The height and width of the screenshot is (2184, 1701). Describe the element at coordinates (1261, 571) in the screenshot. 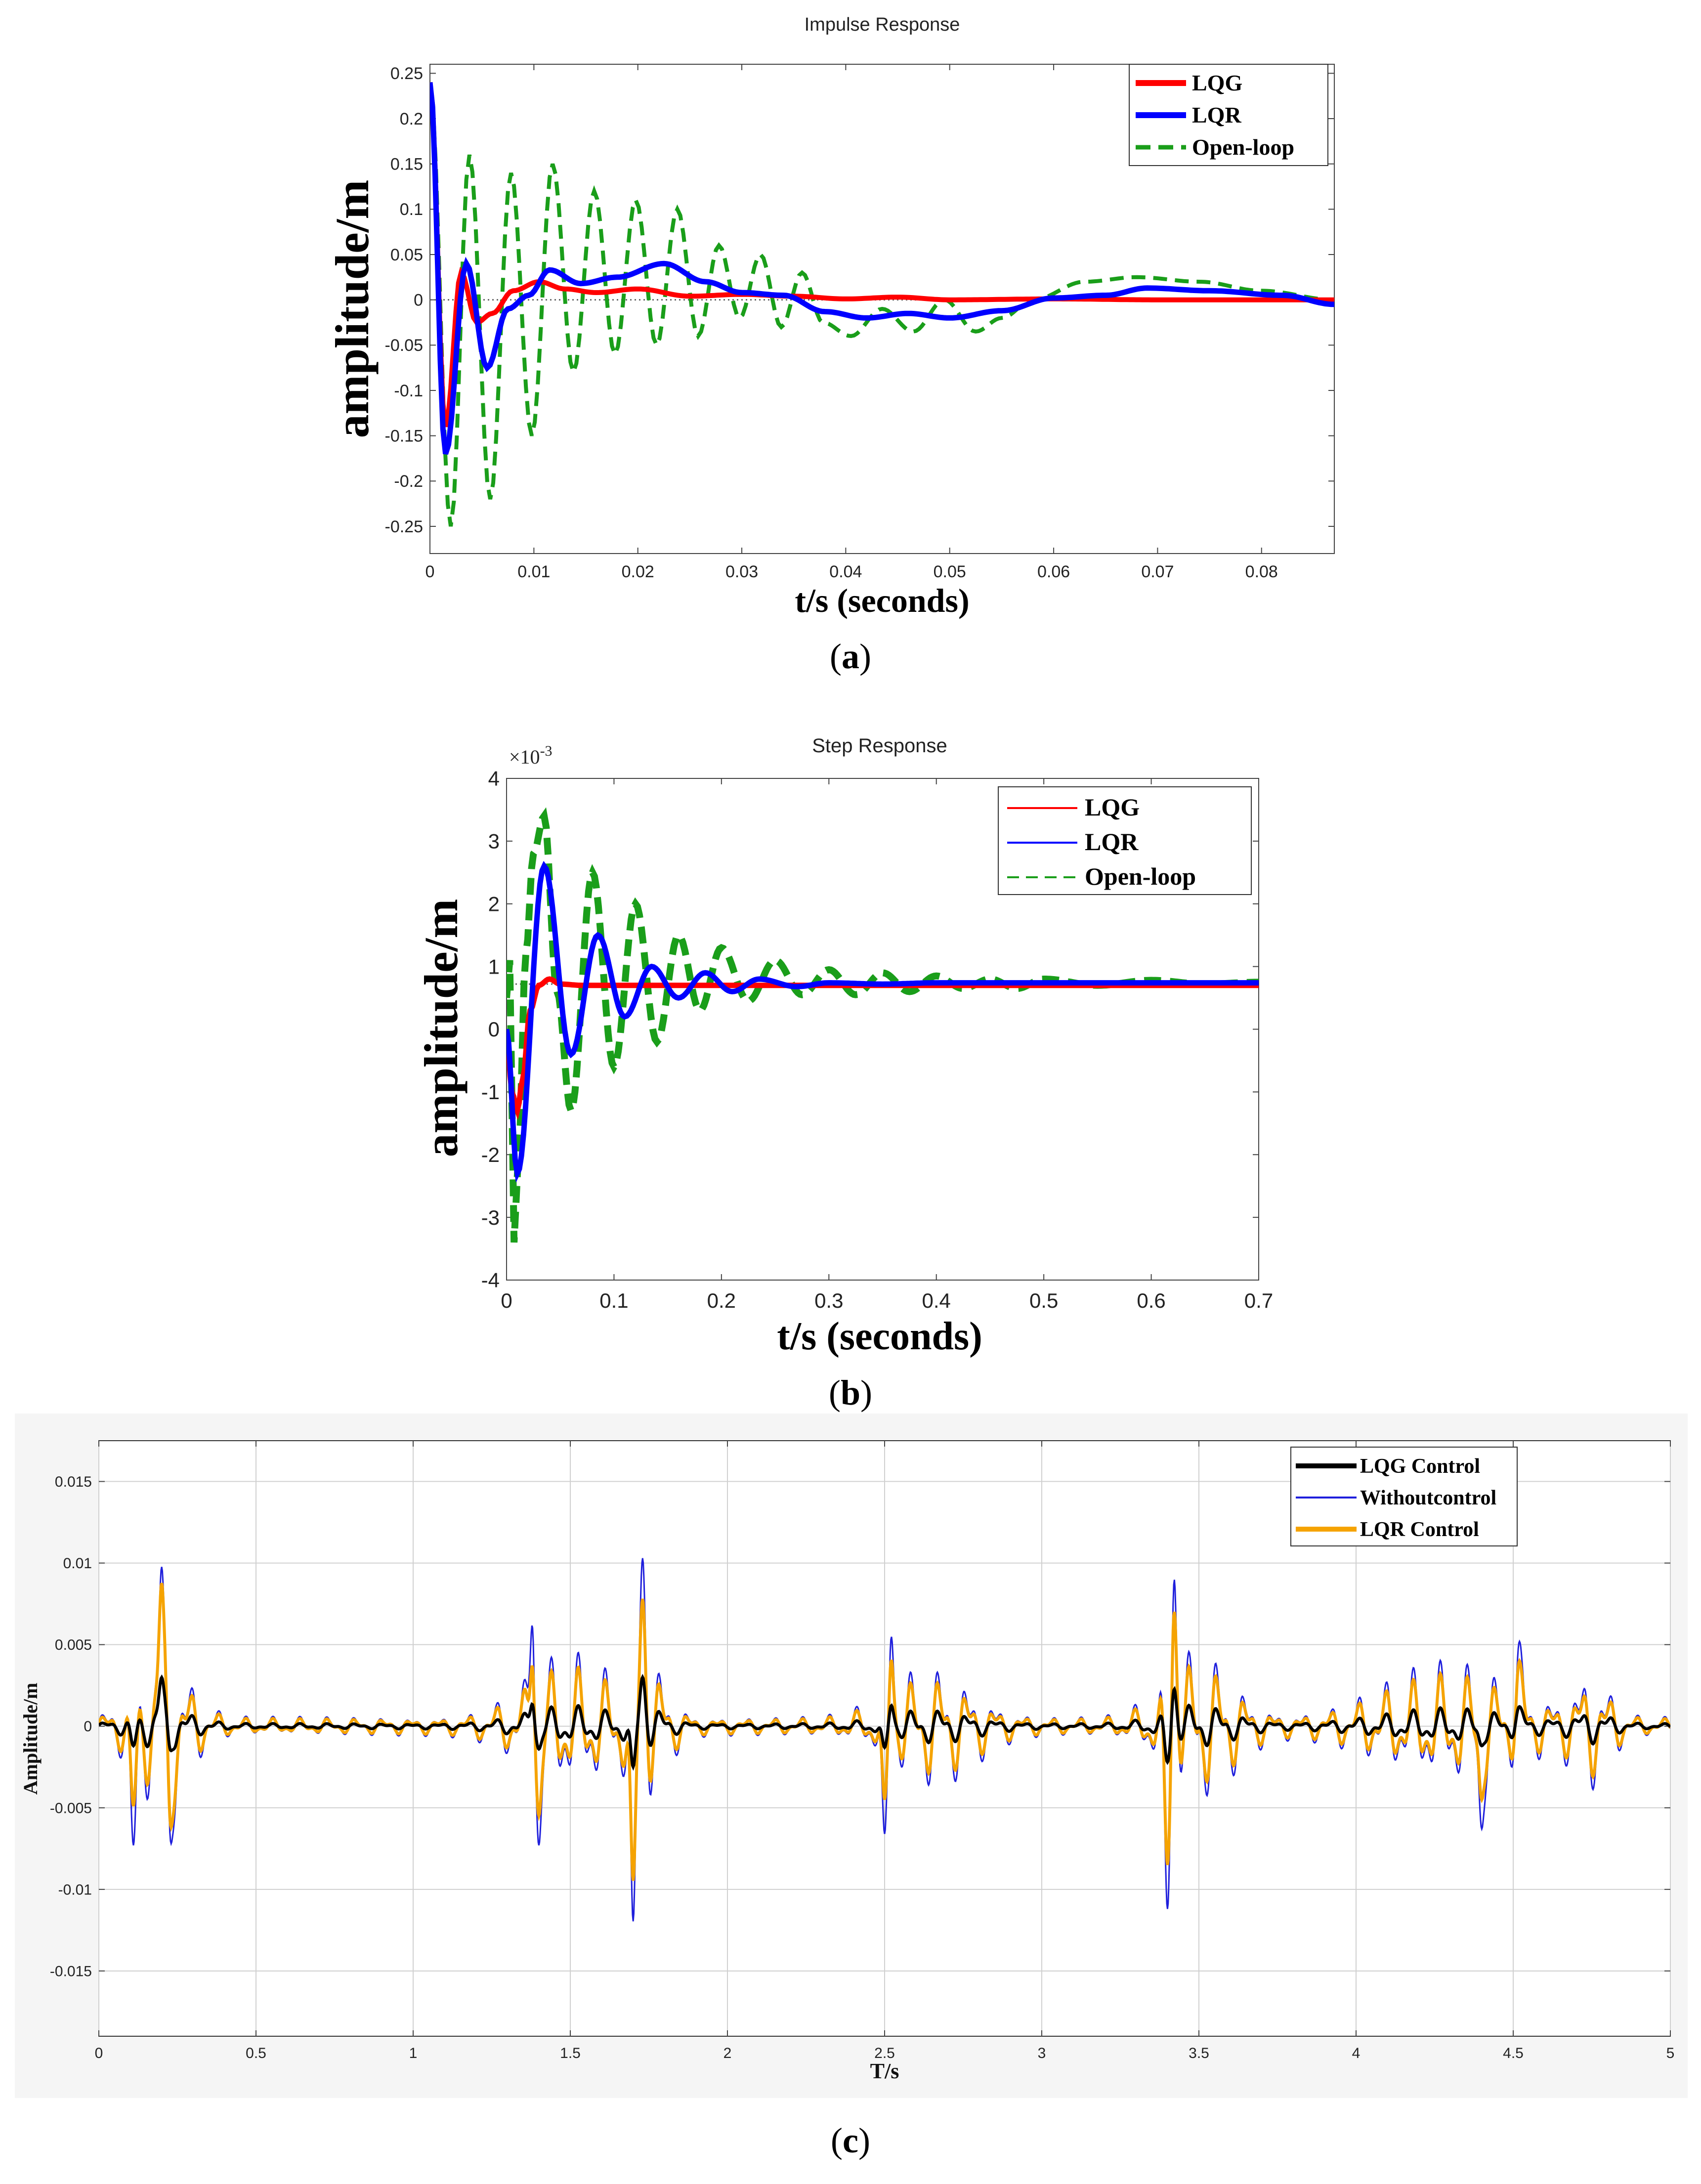

I see `x-tick-label: 0.08` at that location.